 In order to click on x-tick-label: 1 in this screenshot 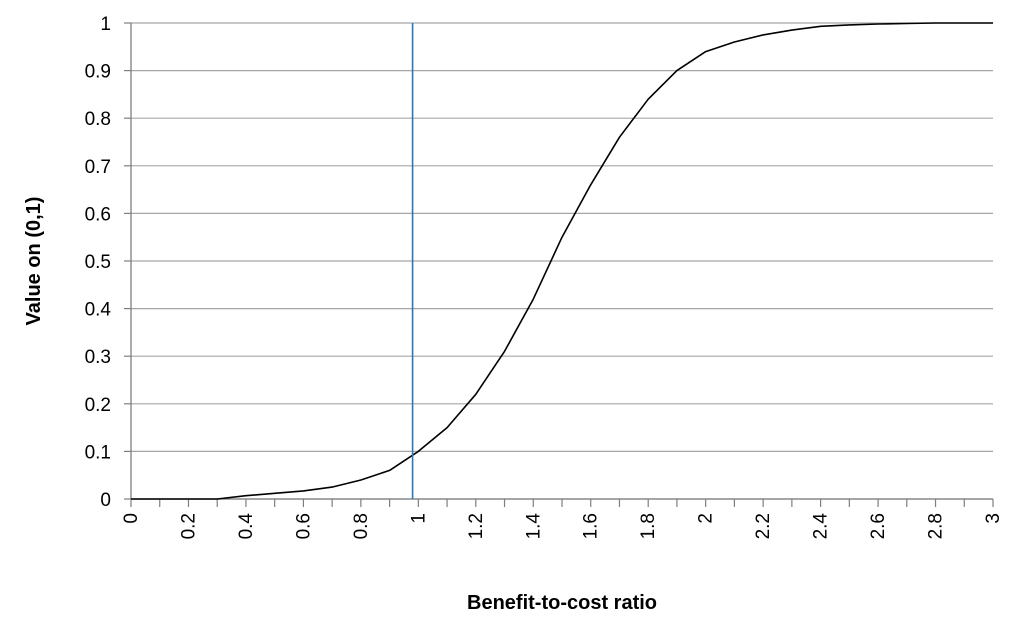, I will do `click(418, 518)`.